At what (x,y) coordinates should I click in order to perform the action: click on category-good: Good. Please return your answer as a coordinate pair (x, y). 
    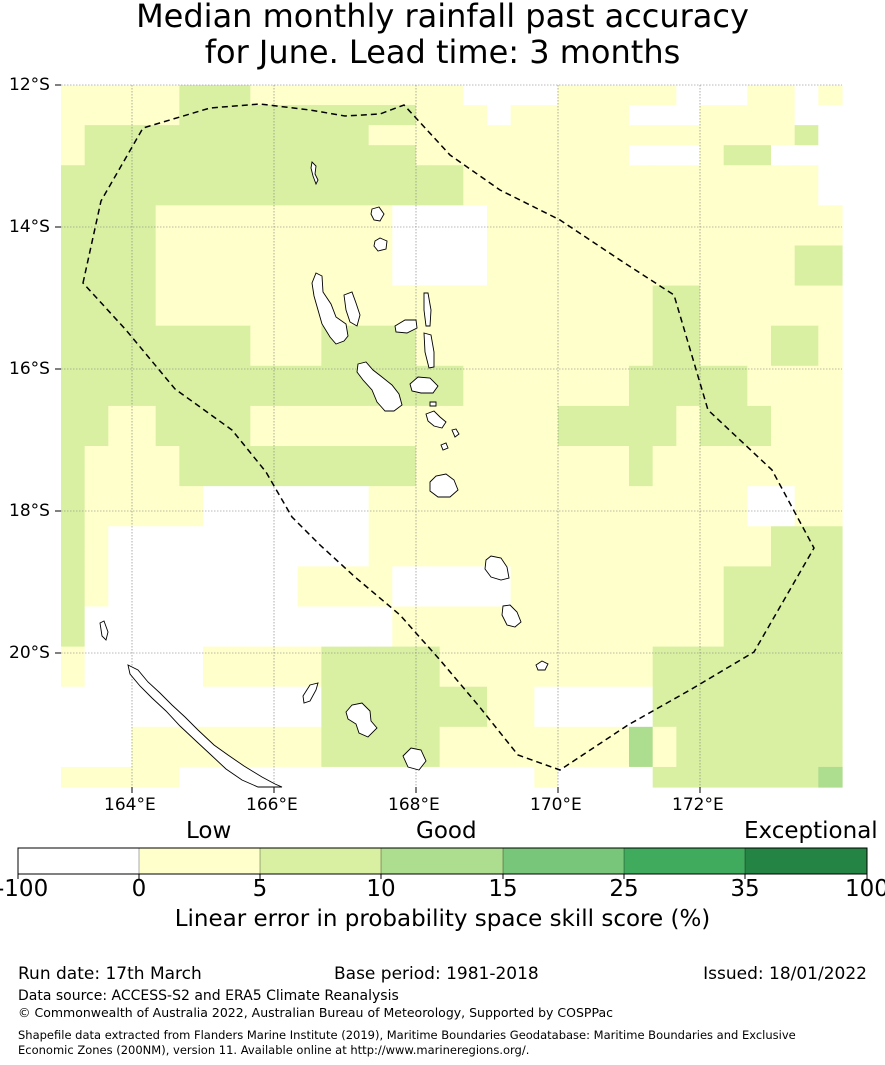
    Looking at the image, I should click on (446, 831).